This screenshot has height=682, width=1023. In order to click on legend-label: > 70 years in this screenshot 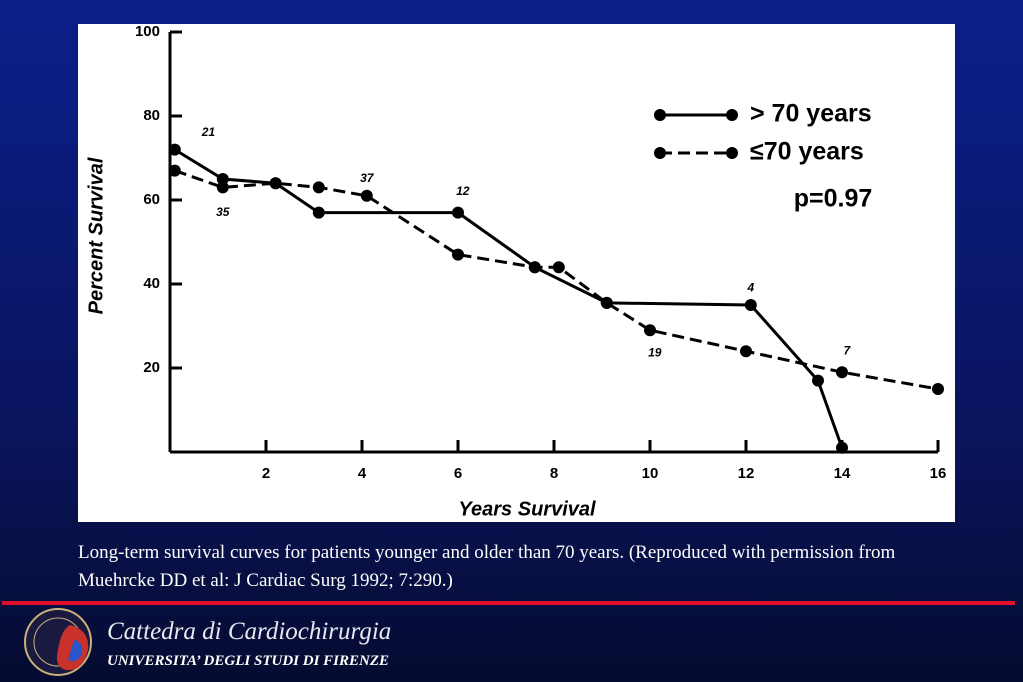, I will do `click(811, 114)`.